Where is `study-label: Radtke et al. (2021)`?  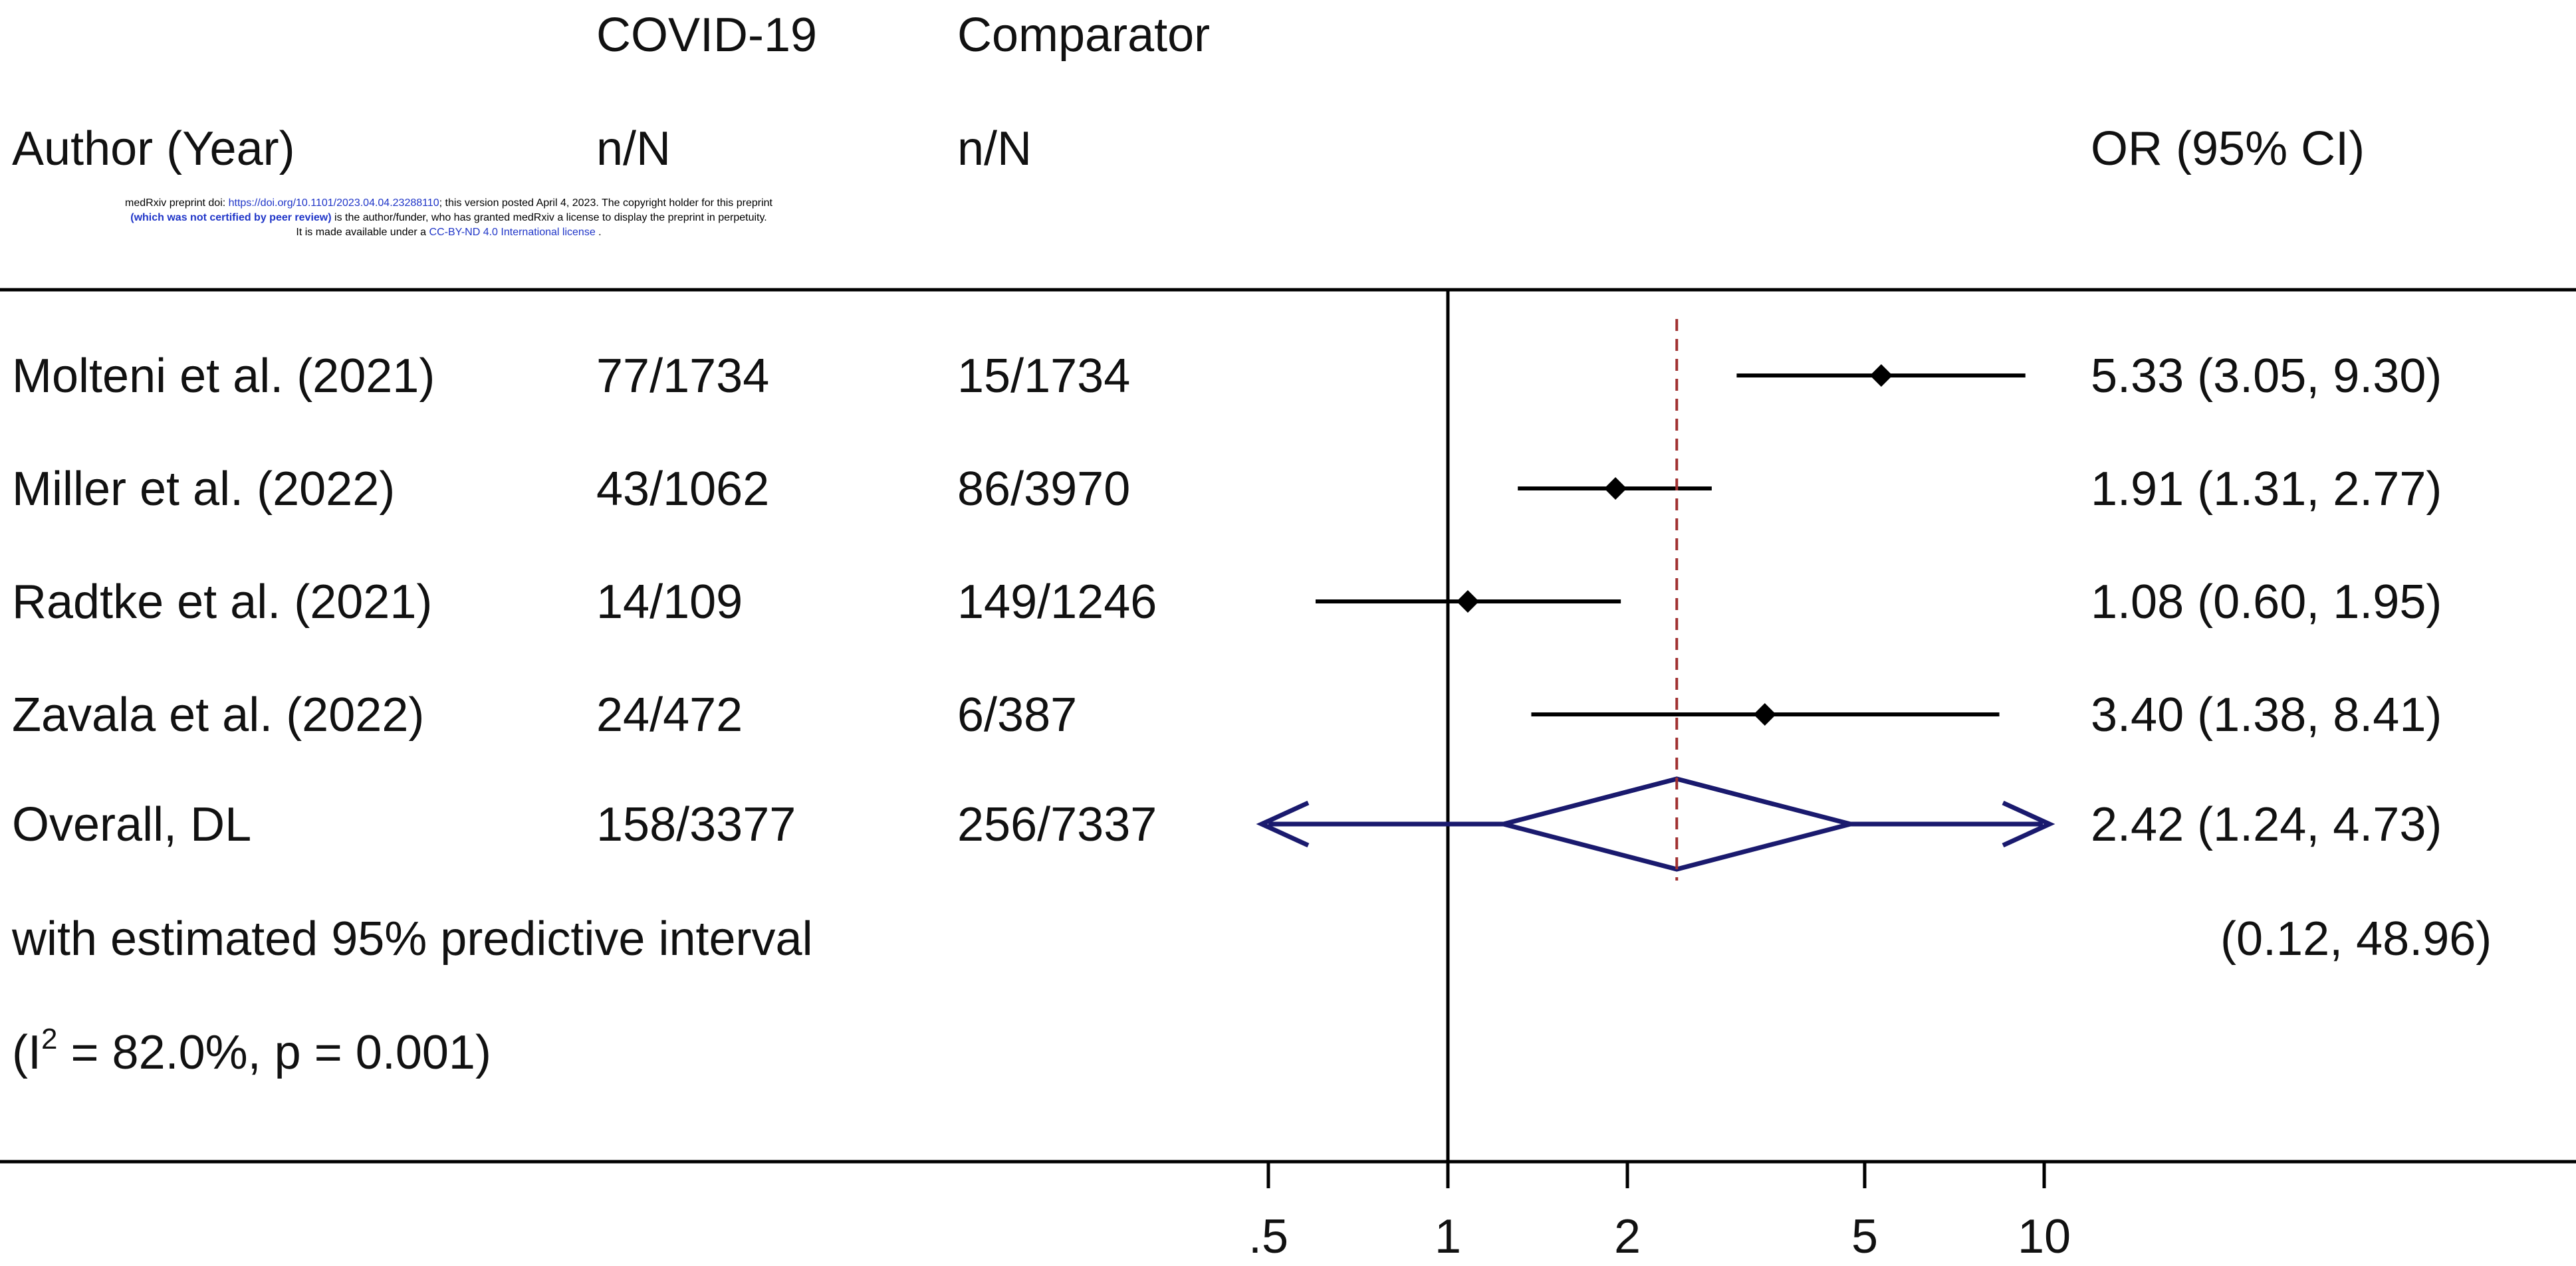
study-label: Radtke et al. (2021) is located at coordinates (222, 602).